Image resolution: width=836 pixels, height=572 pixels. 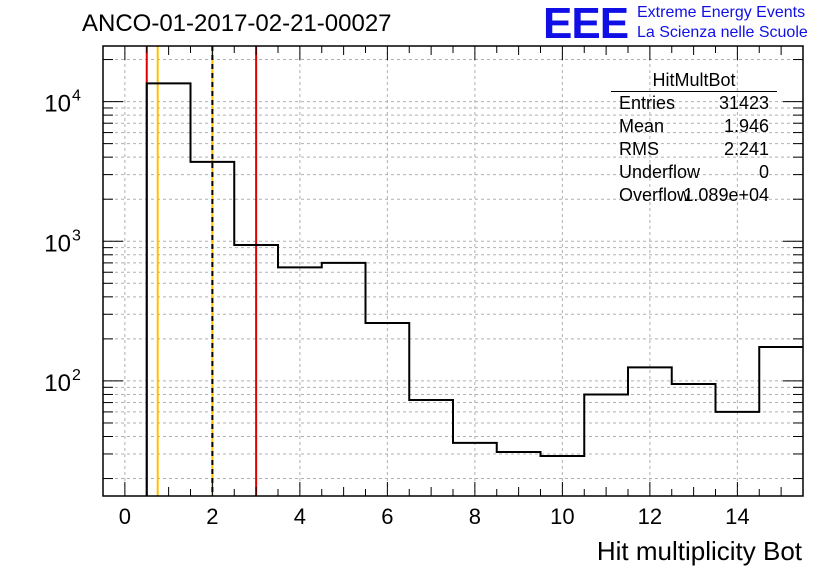 What do you see at coordinates (694, 80) in the screenshot?
I see `stats-title: HitMultBot` at bounding box center [694, 80].